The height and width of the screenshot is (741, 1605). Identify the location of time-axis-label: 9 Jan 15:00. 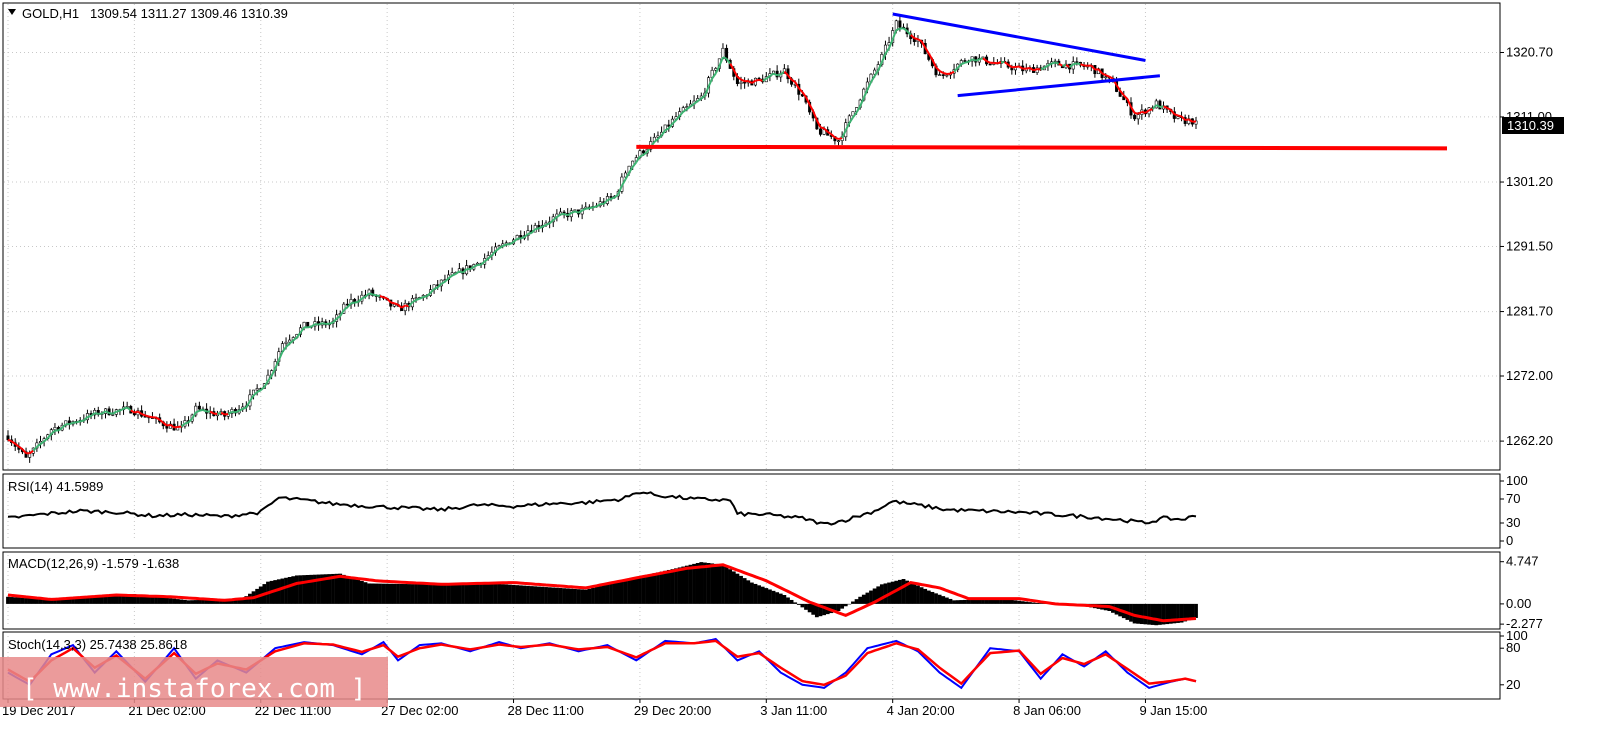
(1173, 710).